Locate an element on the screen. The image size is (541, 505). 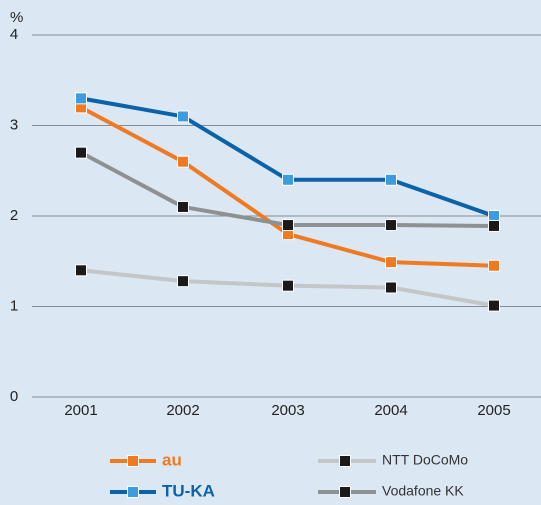
legend-label: NTT DoCoMo is located at coordinates (425, 460).